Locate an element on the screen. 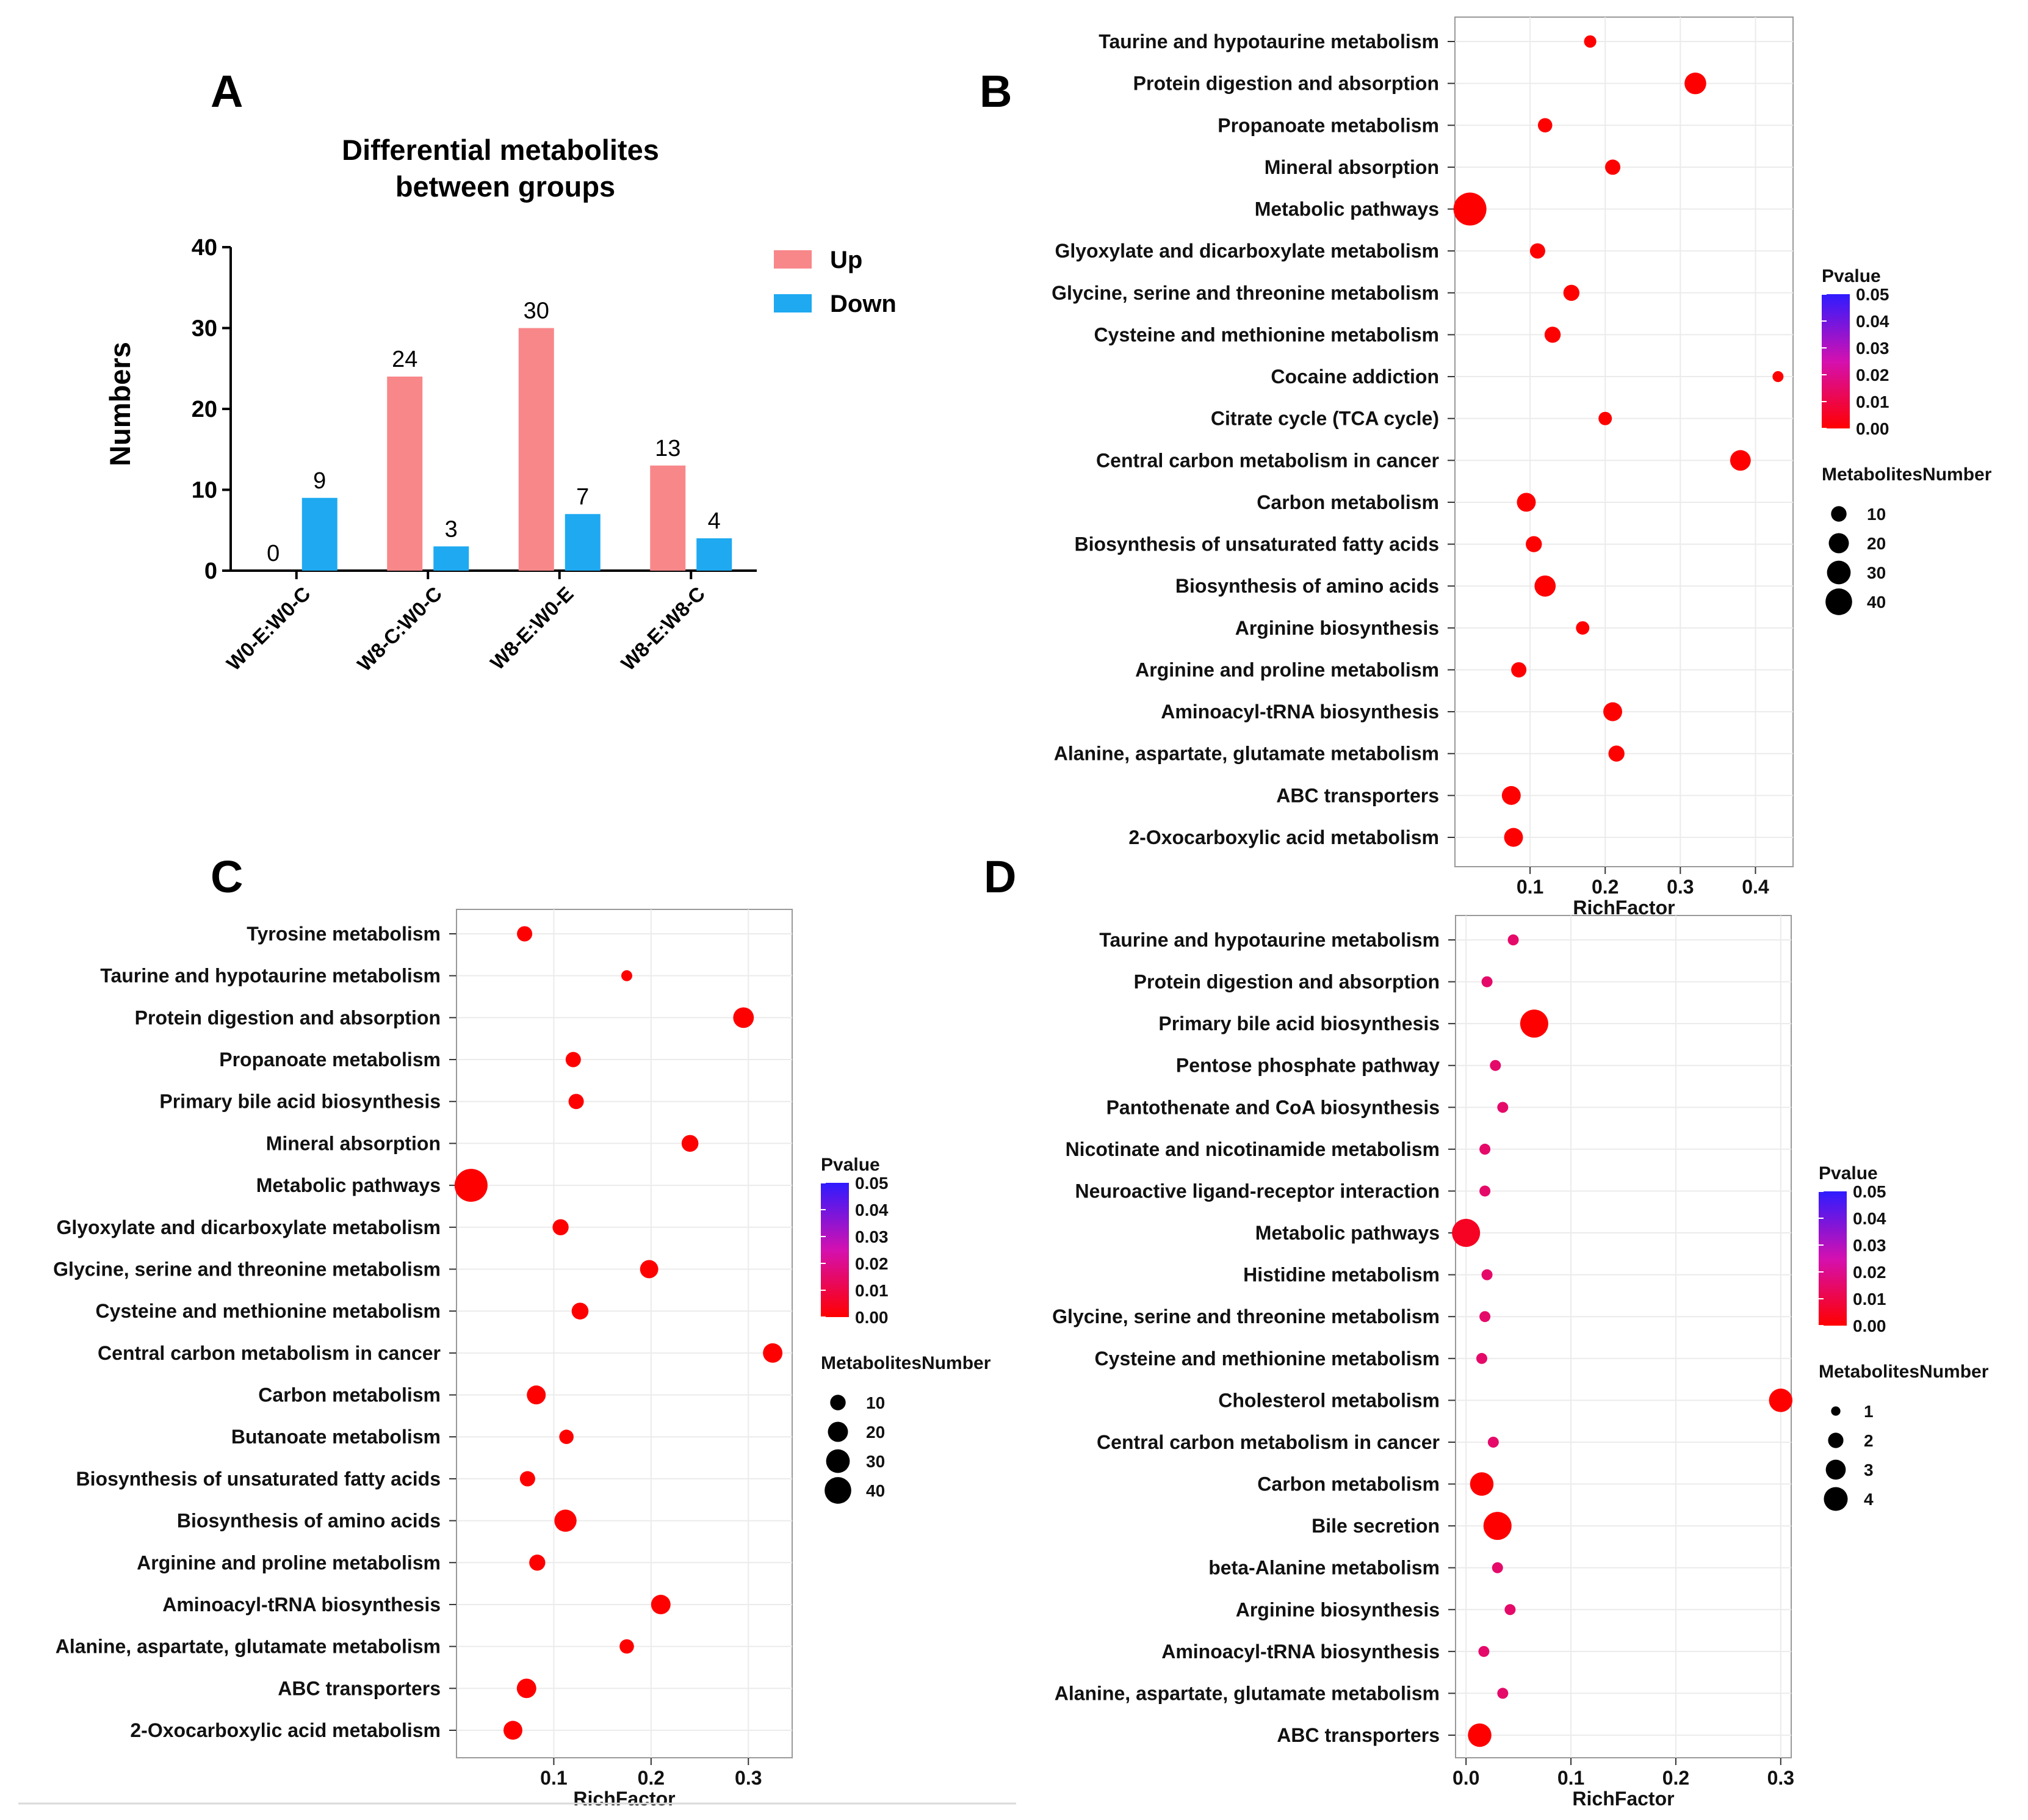 The width and height of the screenshot is (2028, 1820). size-legend-title: MetabolitesNumber is located at coordinates (1904, 1372).